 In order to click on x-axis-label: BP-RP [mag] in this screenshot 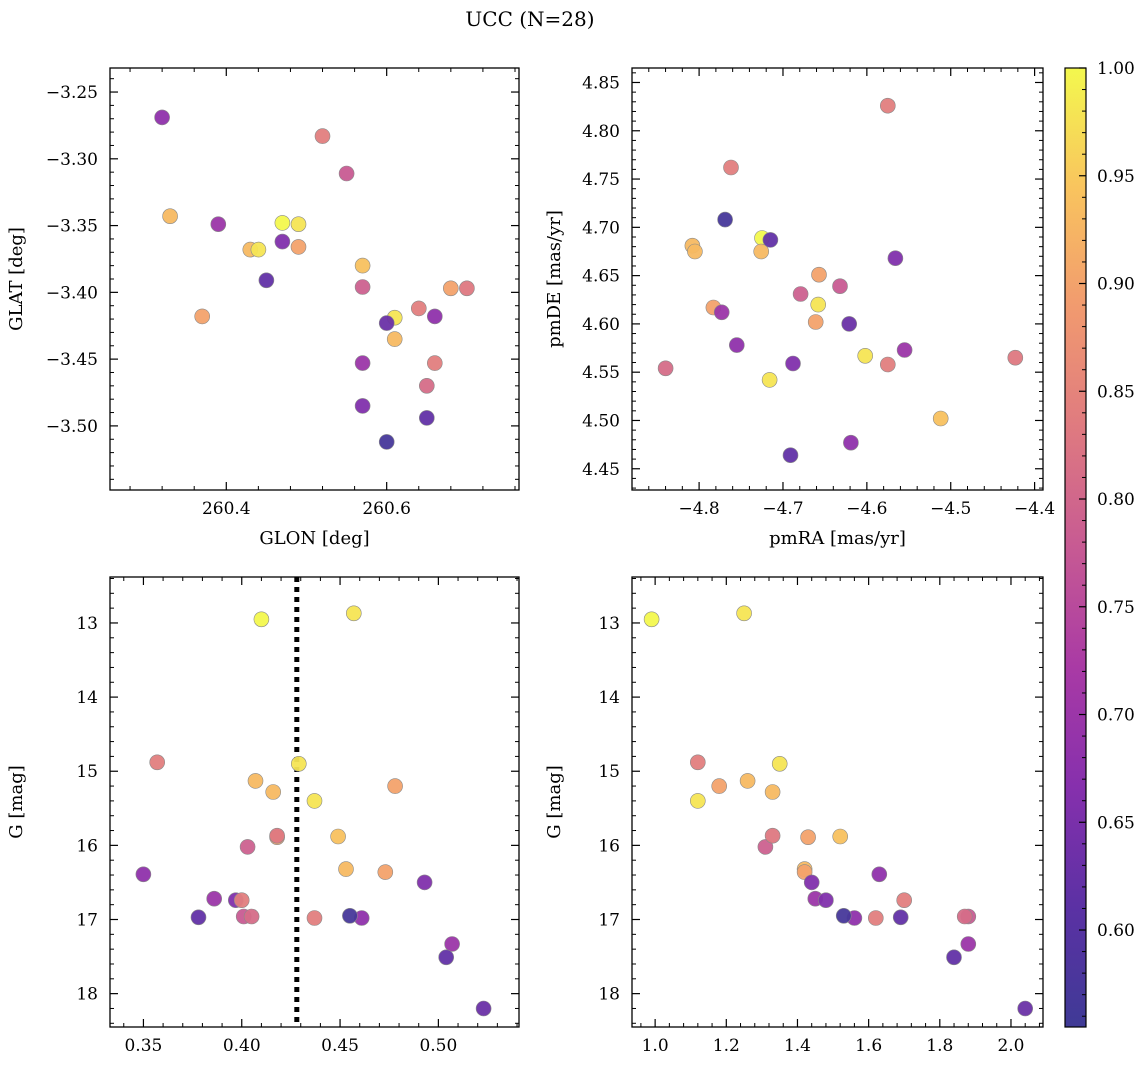, I will do `click(837, 1066)`.